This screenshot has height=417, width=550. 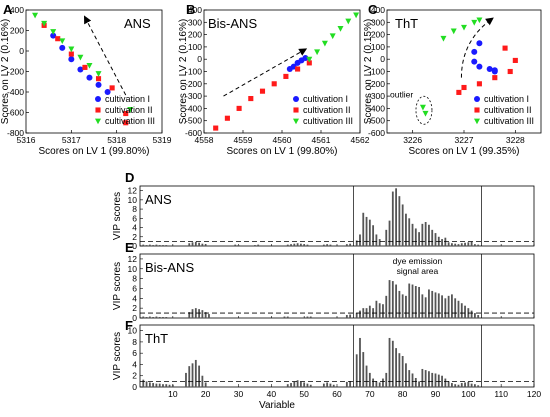 I want to click on x-tick-label: 80, so click(x=403, y=394).